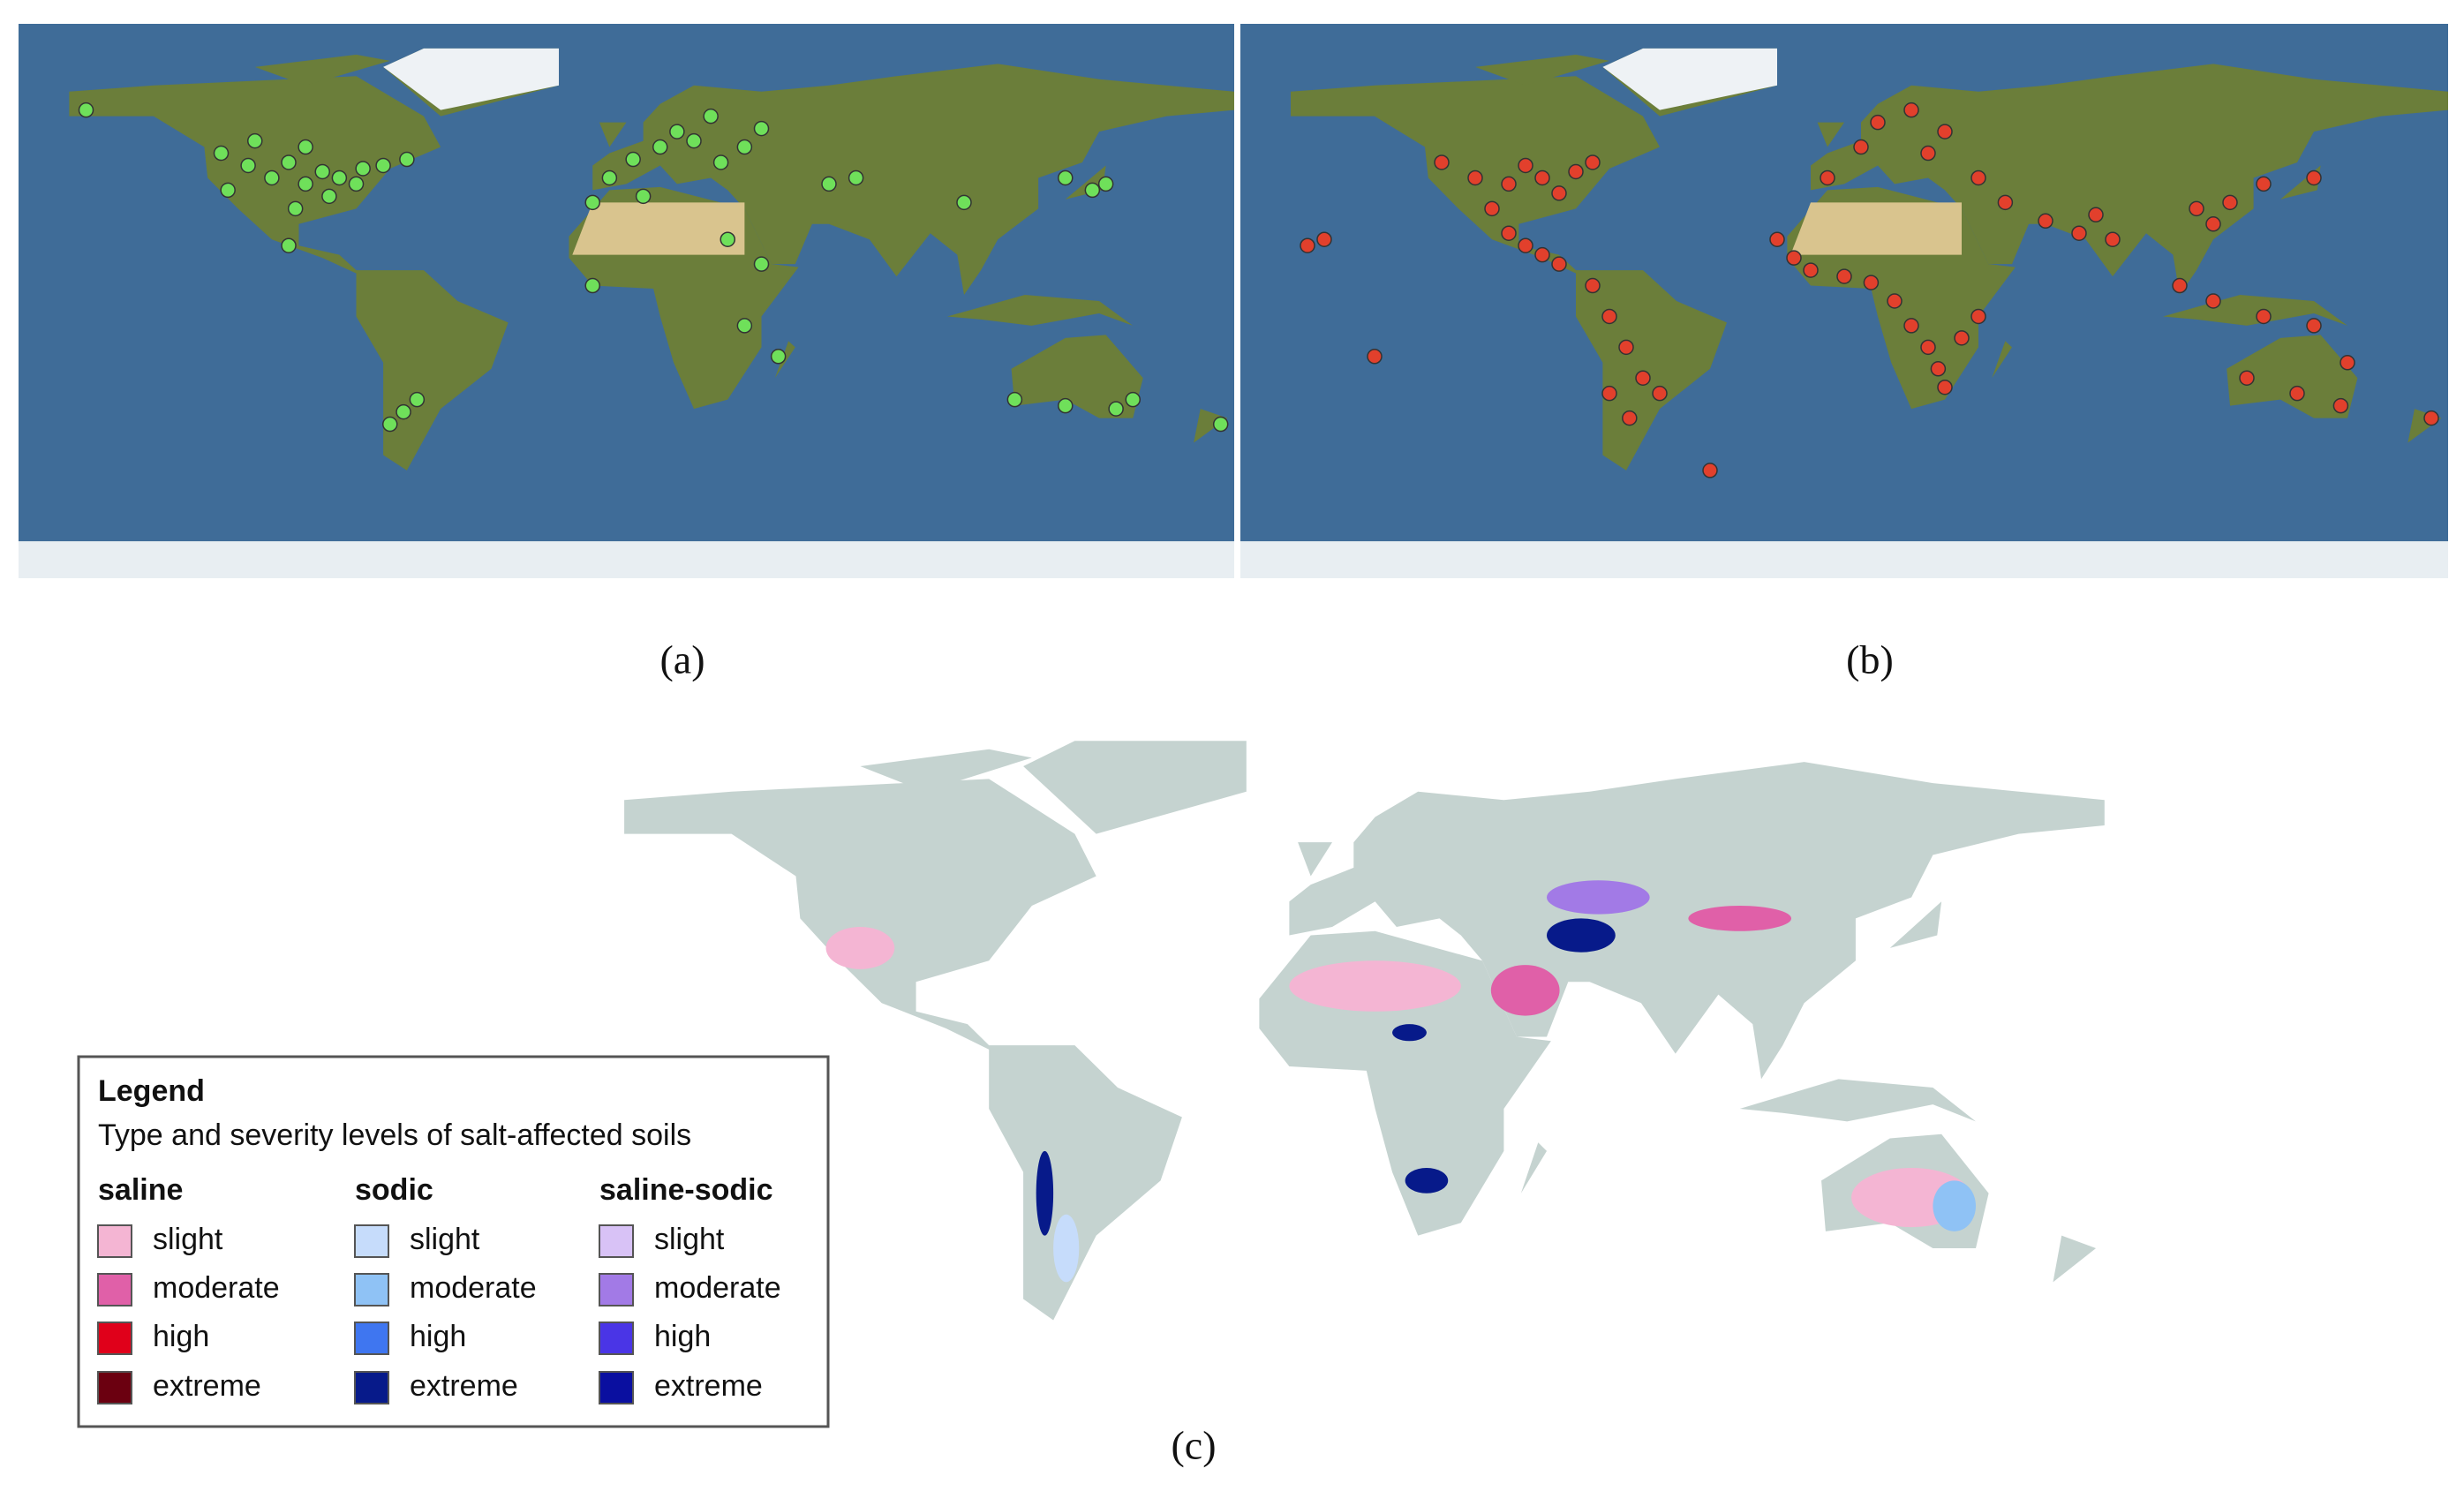 The width and height of the screenshot is (2464, 1491). I want to click on legend-group: sodic, so click(394, 1190).